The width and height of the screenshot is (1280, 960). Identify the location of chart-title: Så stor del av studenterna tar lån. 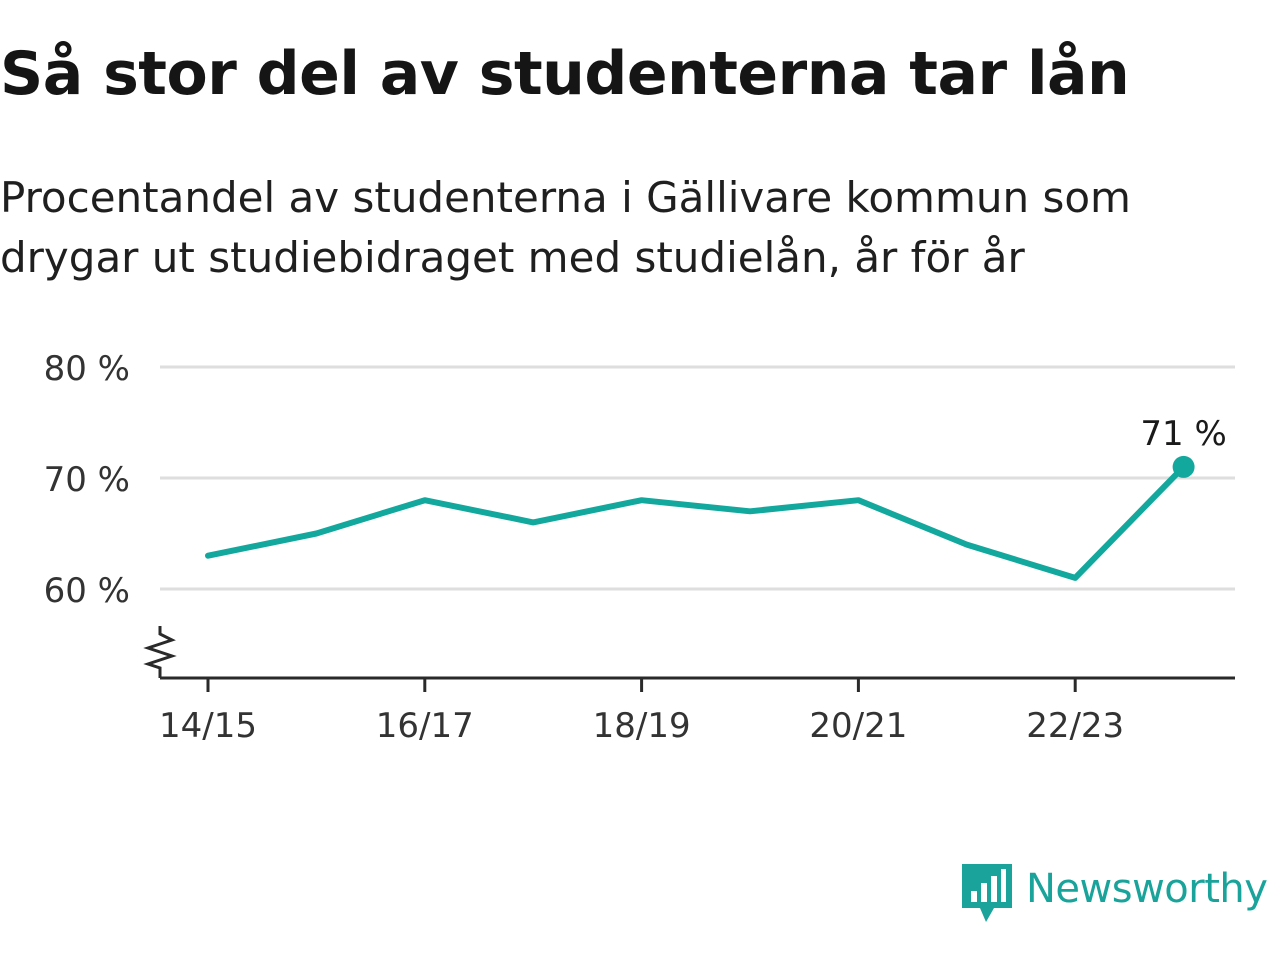
(565, 74).